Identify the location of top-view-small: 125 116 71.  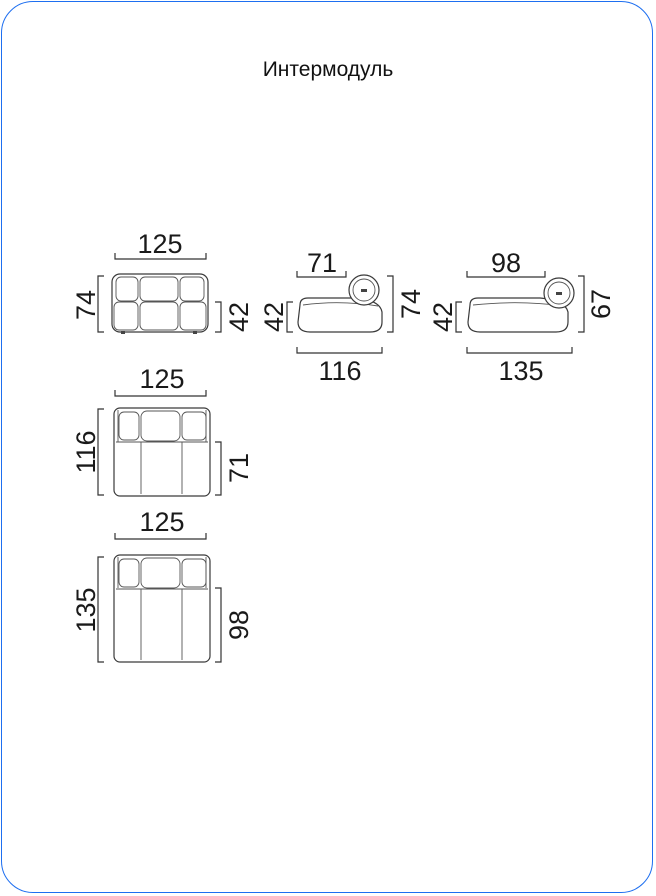
(162, 430).